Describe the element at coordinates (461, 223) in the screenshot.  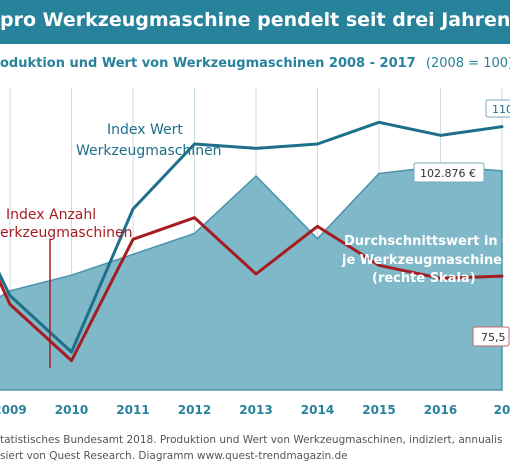
I see `value-labels: 110 102.876 € 75,5` at that location.